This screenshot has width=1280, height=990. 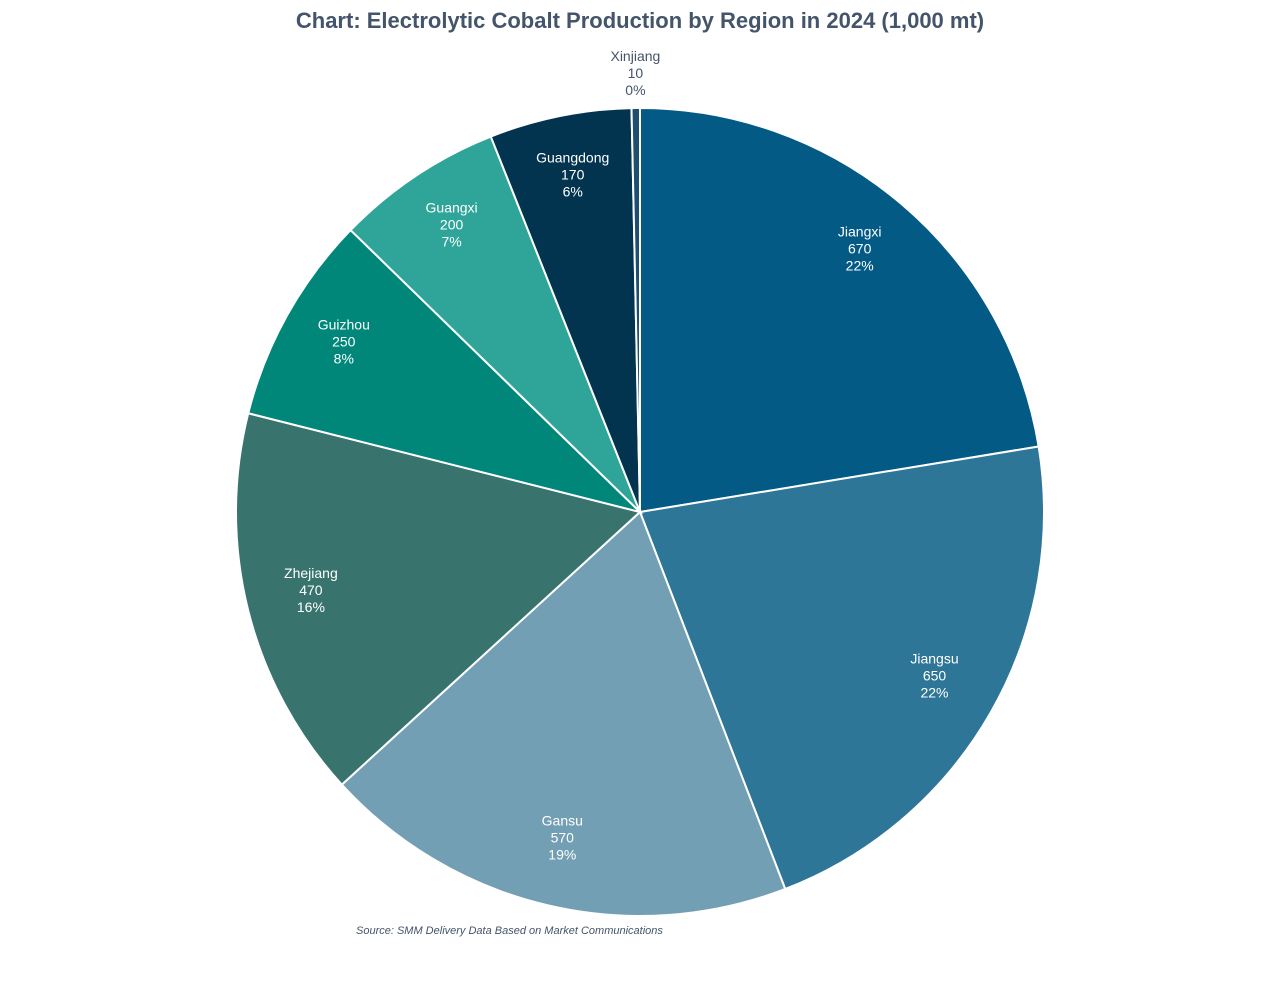 I want to click on slice-value-jiangsu: 650, so click(x=935, y=676).